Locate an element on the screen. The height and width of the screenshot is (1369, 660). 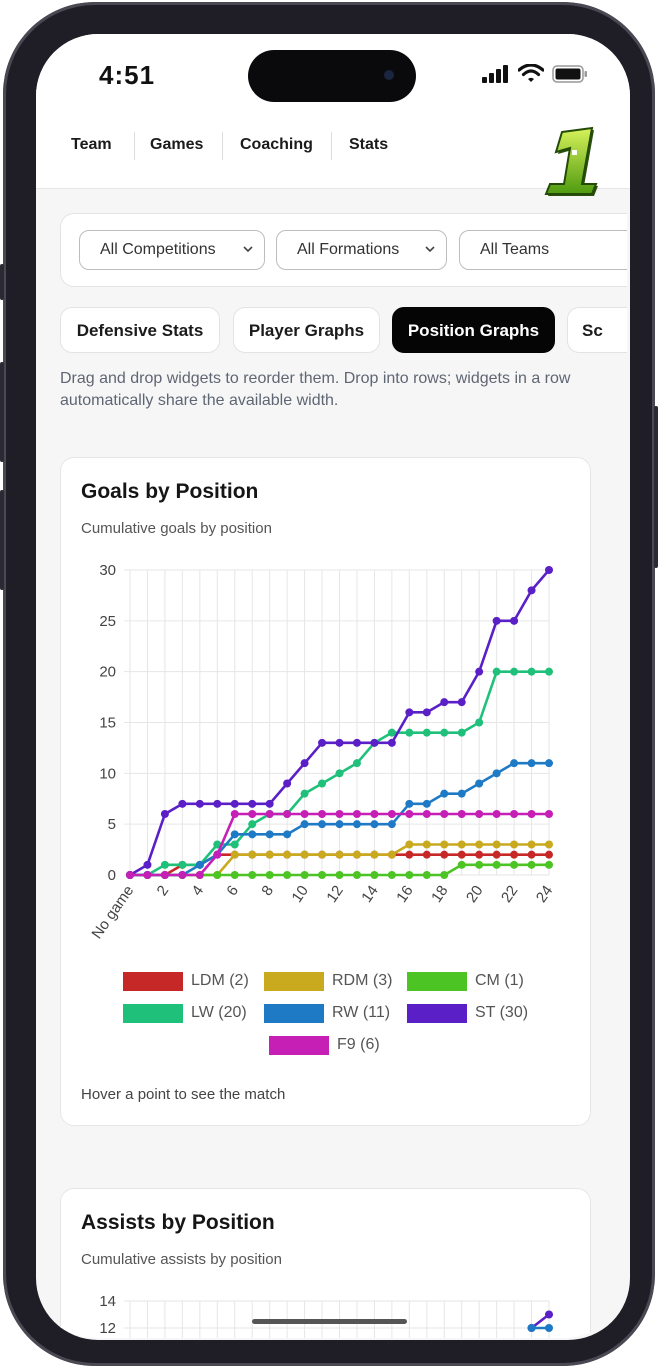
nav-games: Games is located at coordinates (177, 144).